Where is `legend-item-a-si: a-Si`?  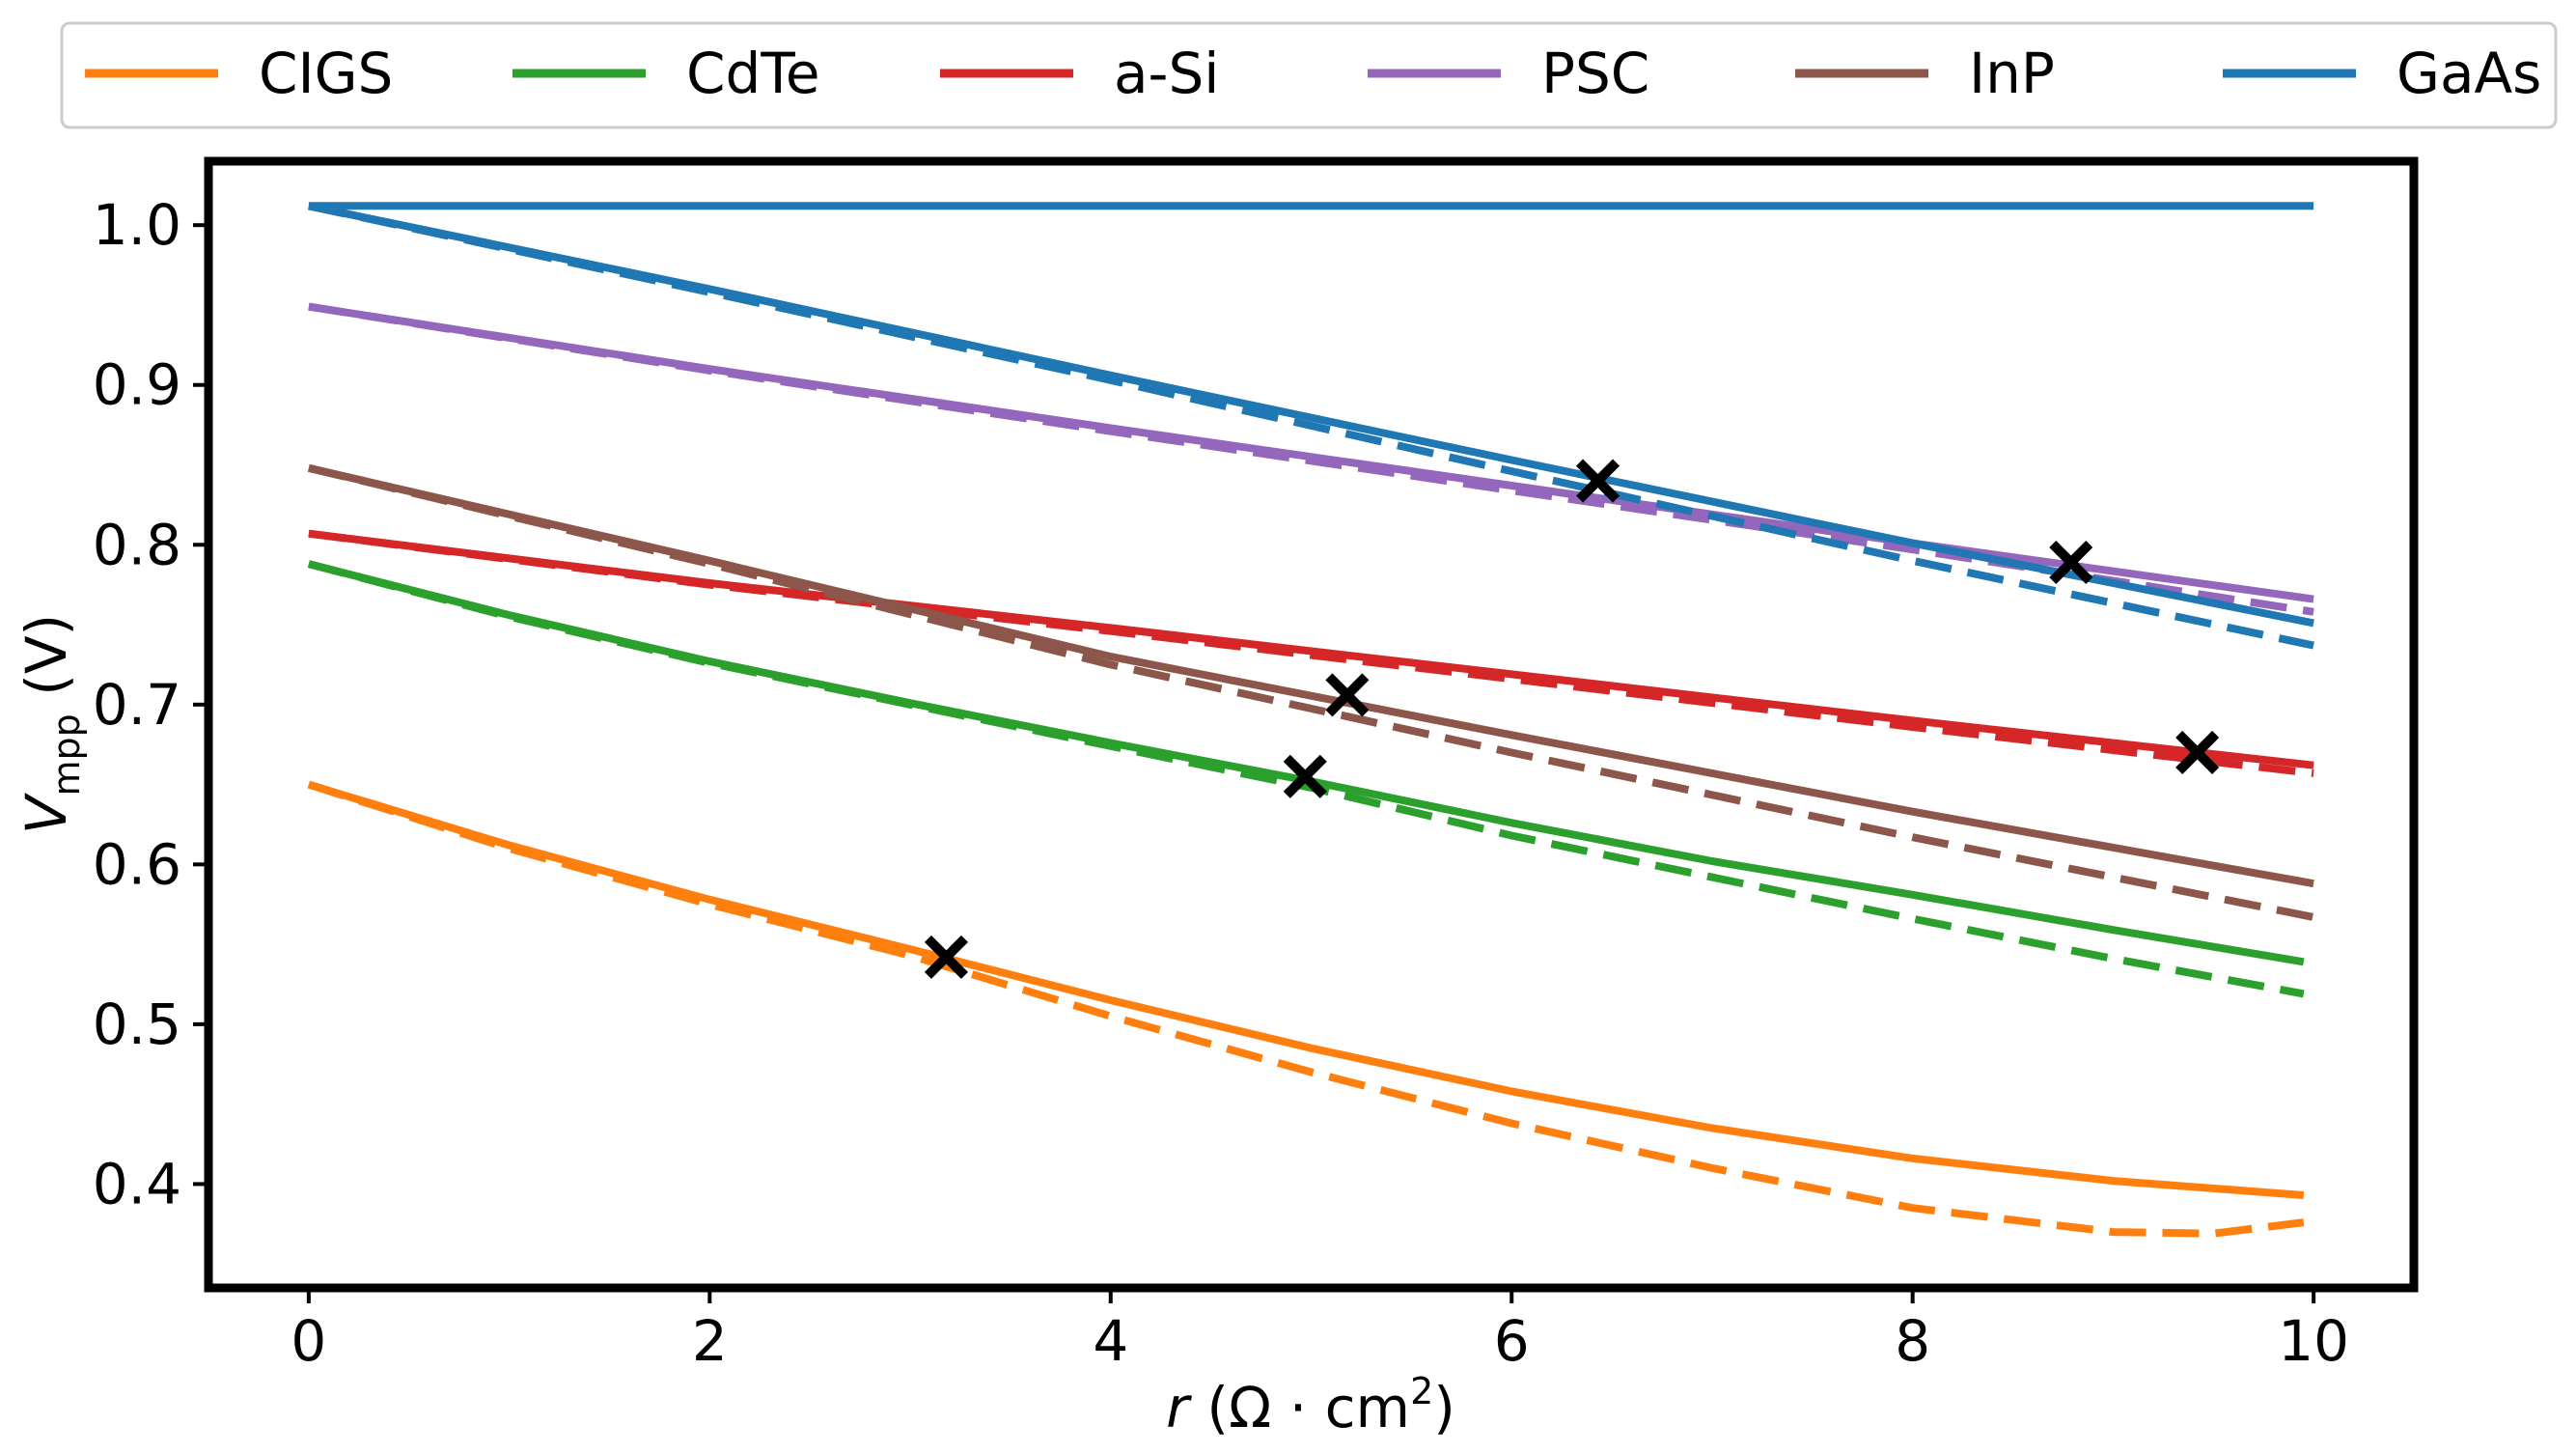 legend-item-a-si: a-Si is located at coordinates (1079, 74).